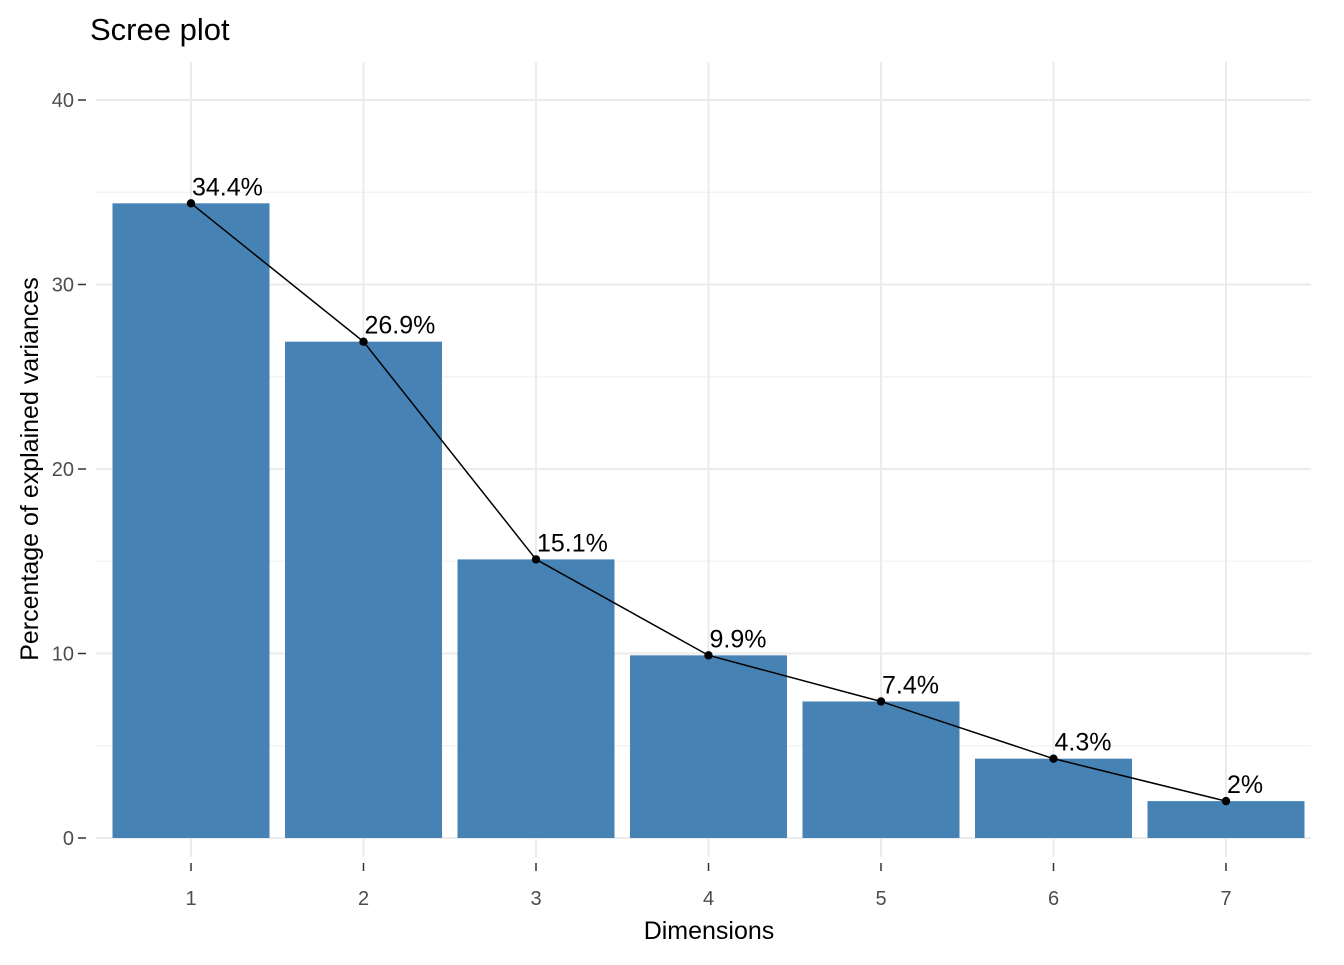  Describe the element at coordinates (63, 655) in the screenshot. I see `y-tick-label: 10` at that location.